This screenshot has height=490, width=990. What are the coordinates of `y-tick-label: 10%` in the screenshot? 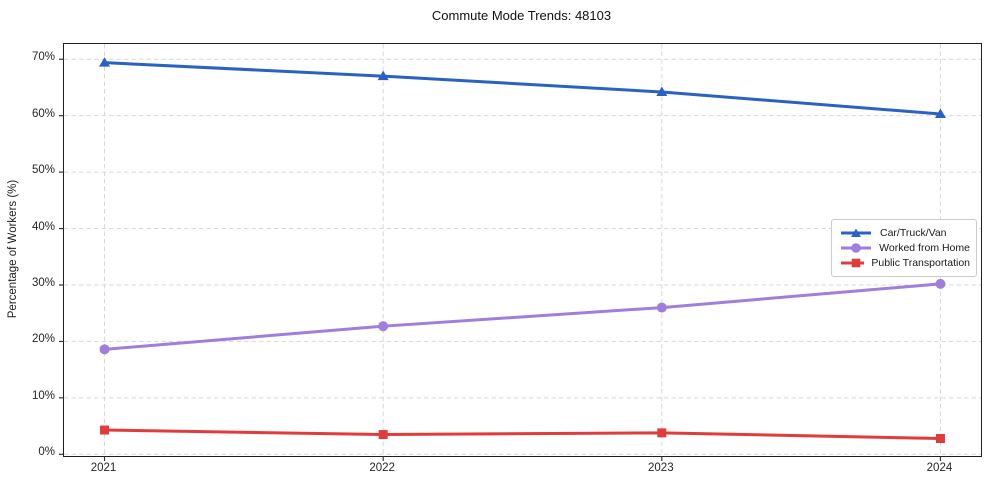 It's located at (43, 395).